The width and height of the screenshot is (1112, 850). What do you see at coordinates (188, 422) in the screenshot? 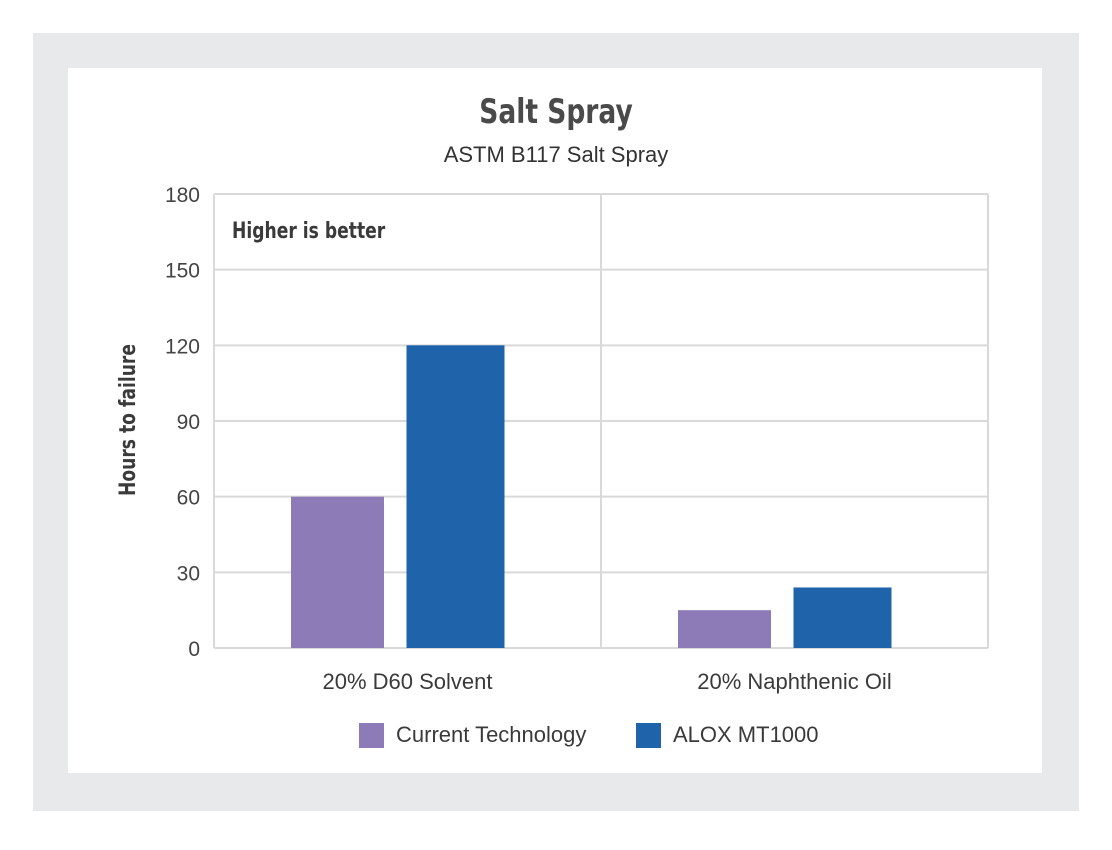
I see `y-tick-label-90: 90` at bounding box center [188, 422].